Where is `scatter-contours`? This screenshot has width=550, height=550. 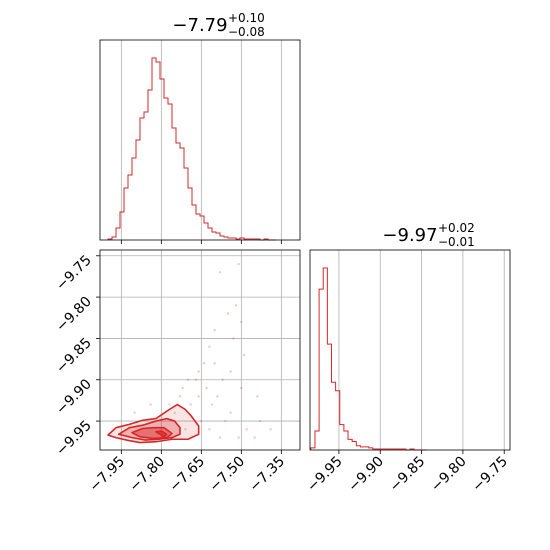
scatter-contours is located at coordinates (153, 423).